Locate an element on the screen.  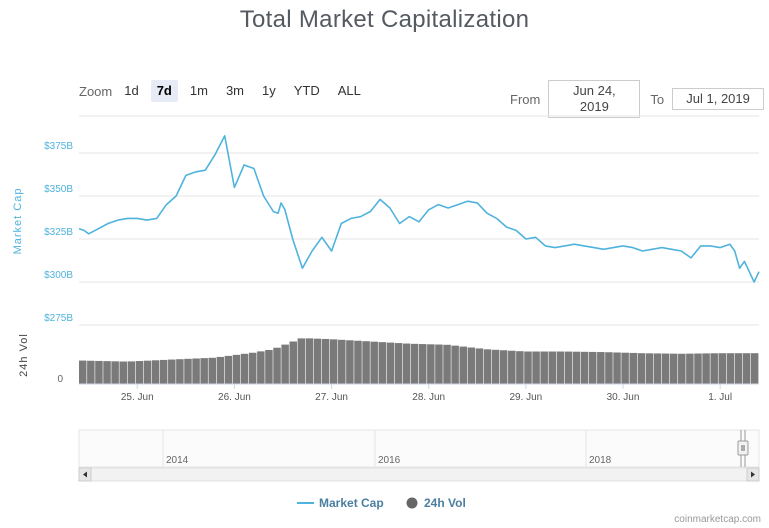
legend: Market Cap 24h Vol is located at coordinates (381, 503).